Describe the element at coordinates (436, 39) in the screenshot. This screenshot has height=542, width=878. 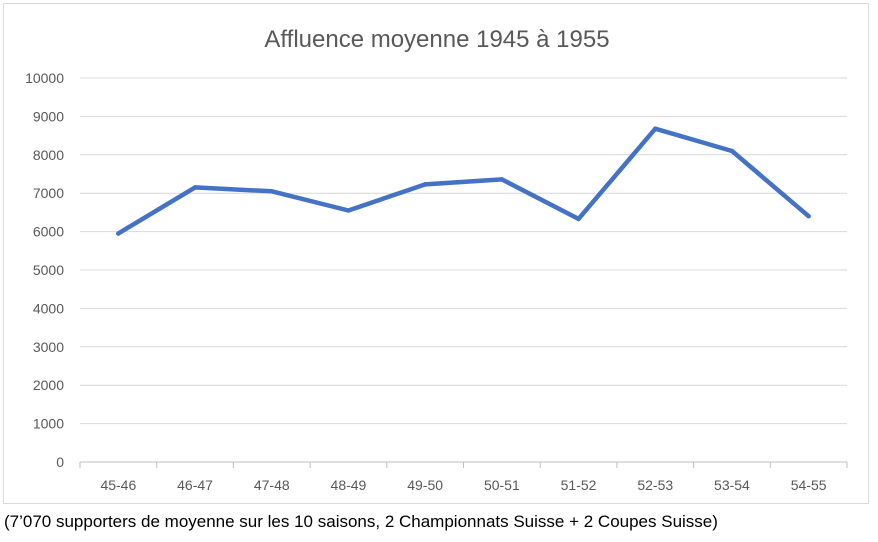
I see `chart-title: Affluence moyenne 1945 à 1955` at that location.